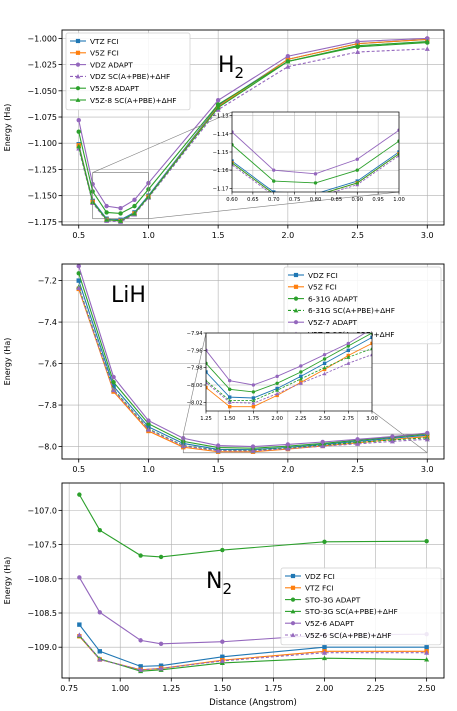  I want to click on legend-entry: V5Z-8 ADAPT, so click(105, 88).